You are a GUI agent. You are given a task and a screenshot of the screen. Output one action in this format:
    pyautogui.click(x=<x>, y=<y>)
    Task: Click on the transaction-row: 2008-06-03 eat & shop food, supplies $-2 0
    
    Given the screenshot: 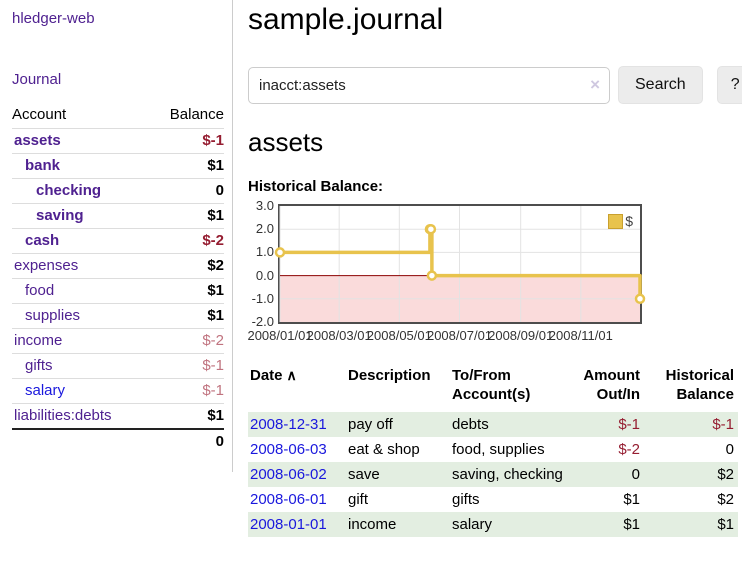 What is the action you would take?
    pyautogui.click(x=493, y=449)
    